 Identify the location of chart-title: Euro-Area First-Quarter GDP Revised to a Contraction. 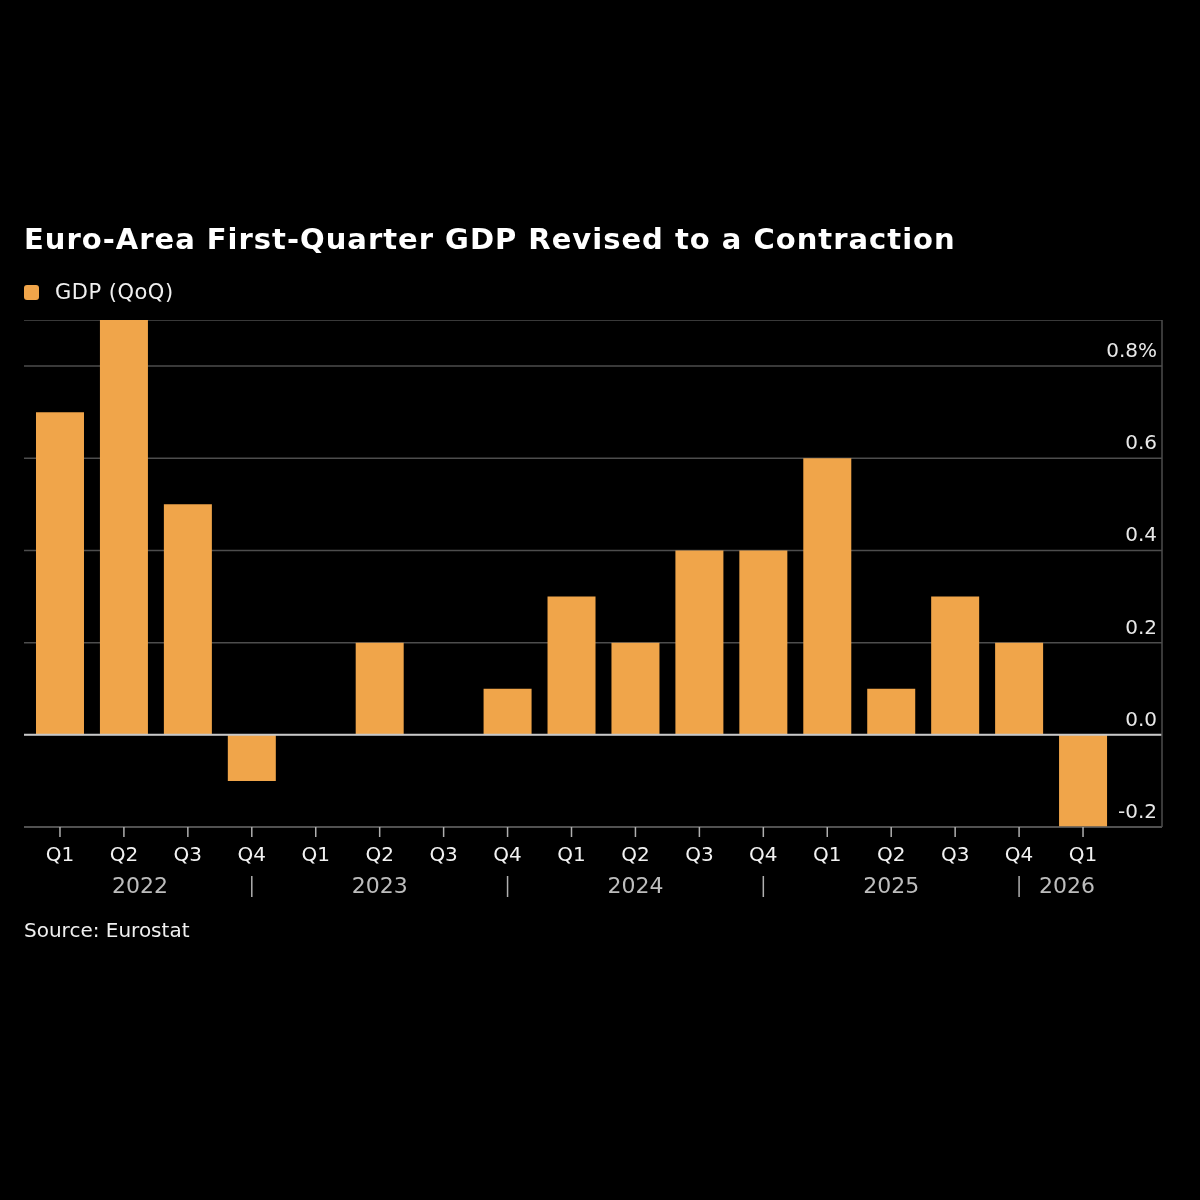
(490, 239).